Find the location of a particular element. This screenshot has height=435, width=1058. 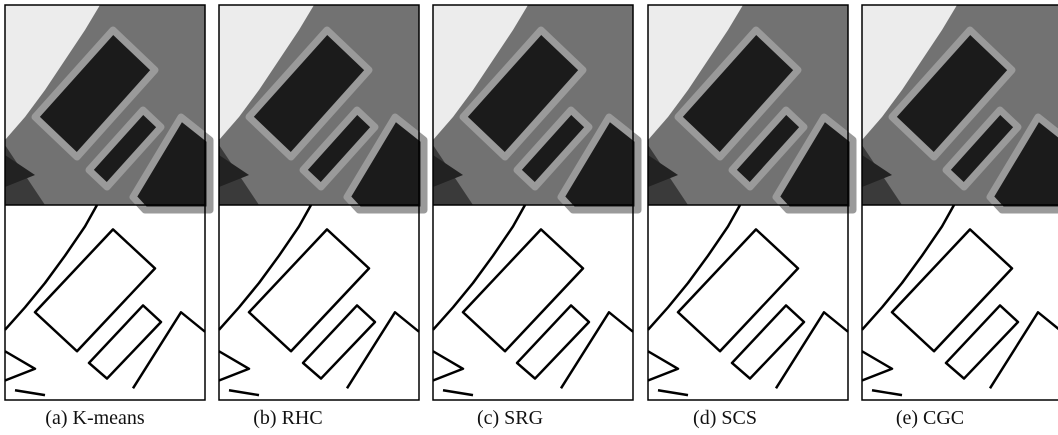

caption: (d) SCS is located at coordinates (725, 418).